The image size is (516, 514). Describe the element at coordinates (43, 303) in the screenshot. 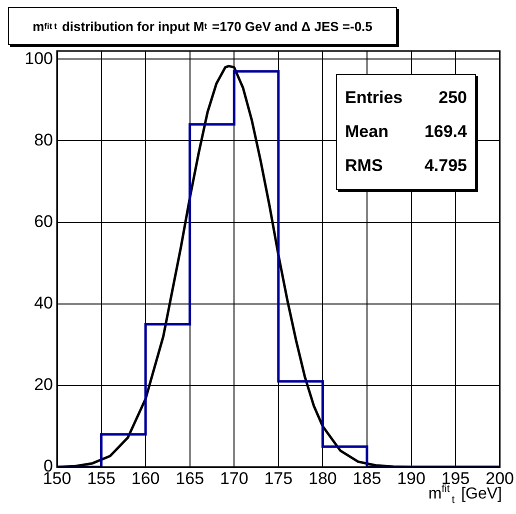

I see `y-tick-label: 40` at that location.